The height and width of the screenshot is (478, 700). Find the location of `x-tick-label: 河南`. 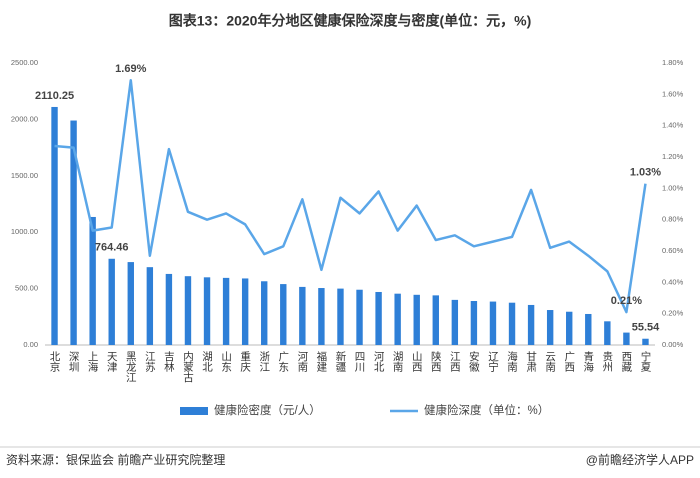

x-tick-label: 河南 is located at coordinates (302, 361).